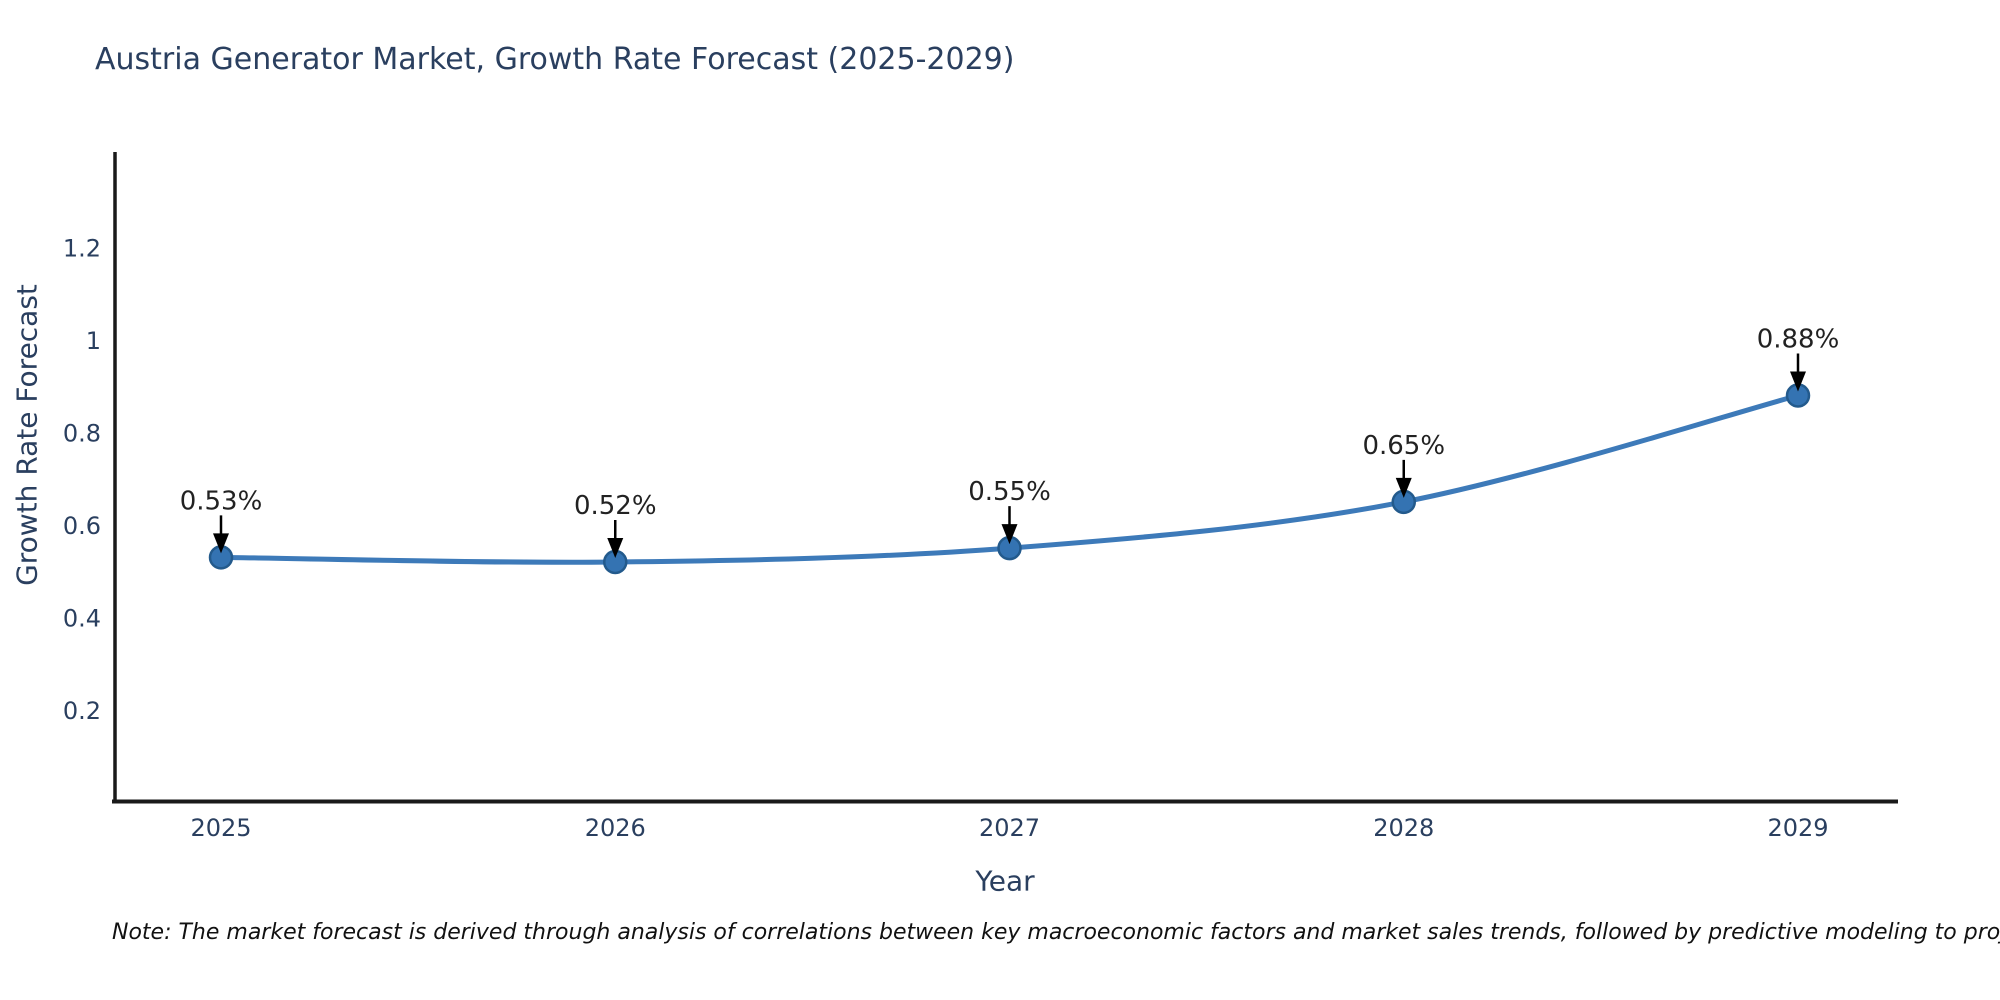 This screenshot has width=2000, height=1000. I want to click on y-tick-label: 0.4, so click(82, 619).